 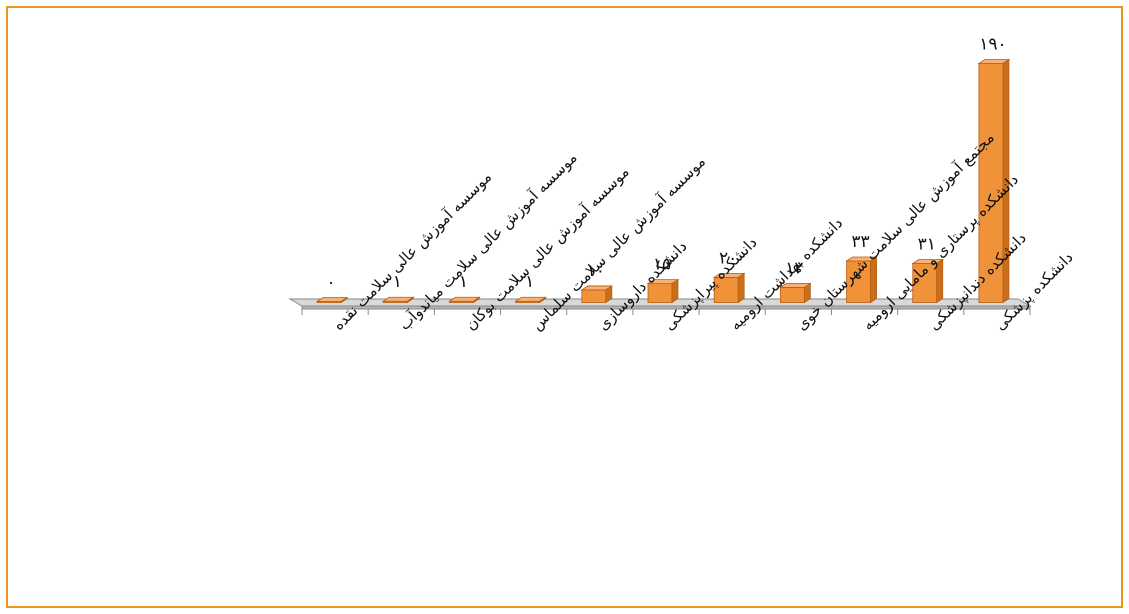 What do you see at coordinates (331, 283) in the screenshot?
I see `data-label: ۰` at bounding box center [331, 283].